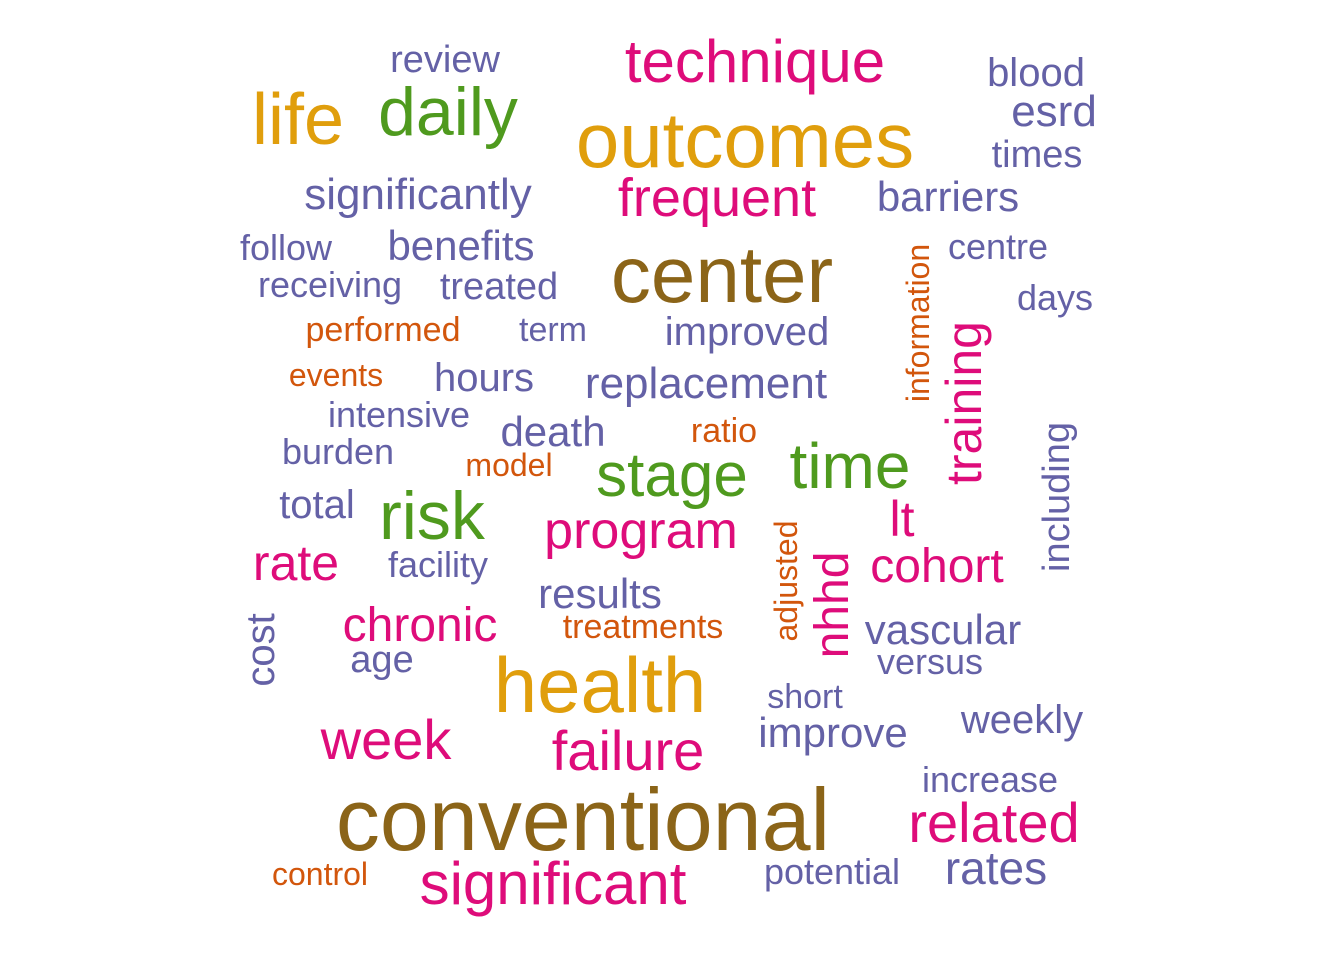  What do you see at coordinates (672, 475) in the screenshot?
I see `word-stage: stage` at bounding box center [672, 475].